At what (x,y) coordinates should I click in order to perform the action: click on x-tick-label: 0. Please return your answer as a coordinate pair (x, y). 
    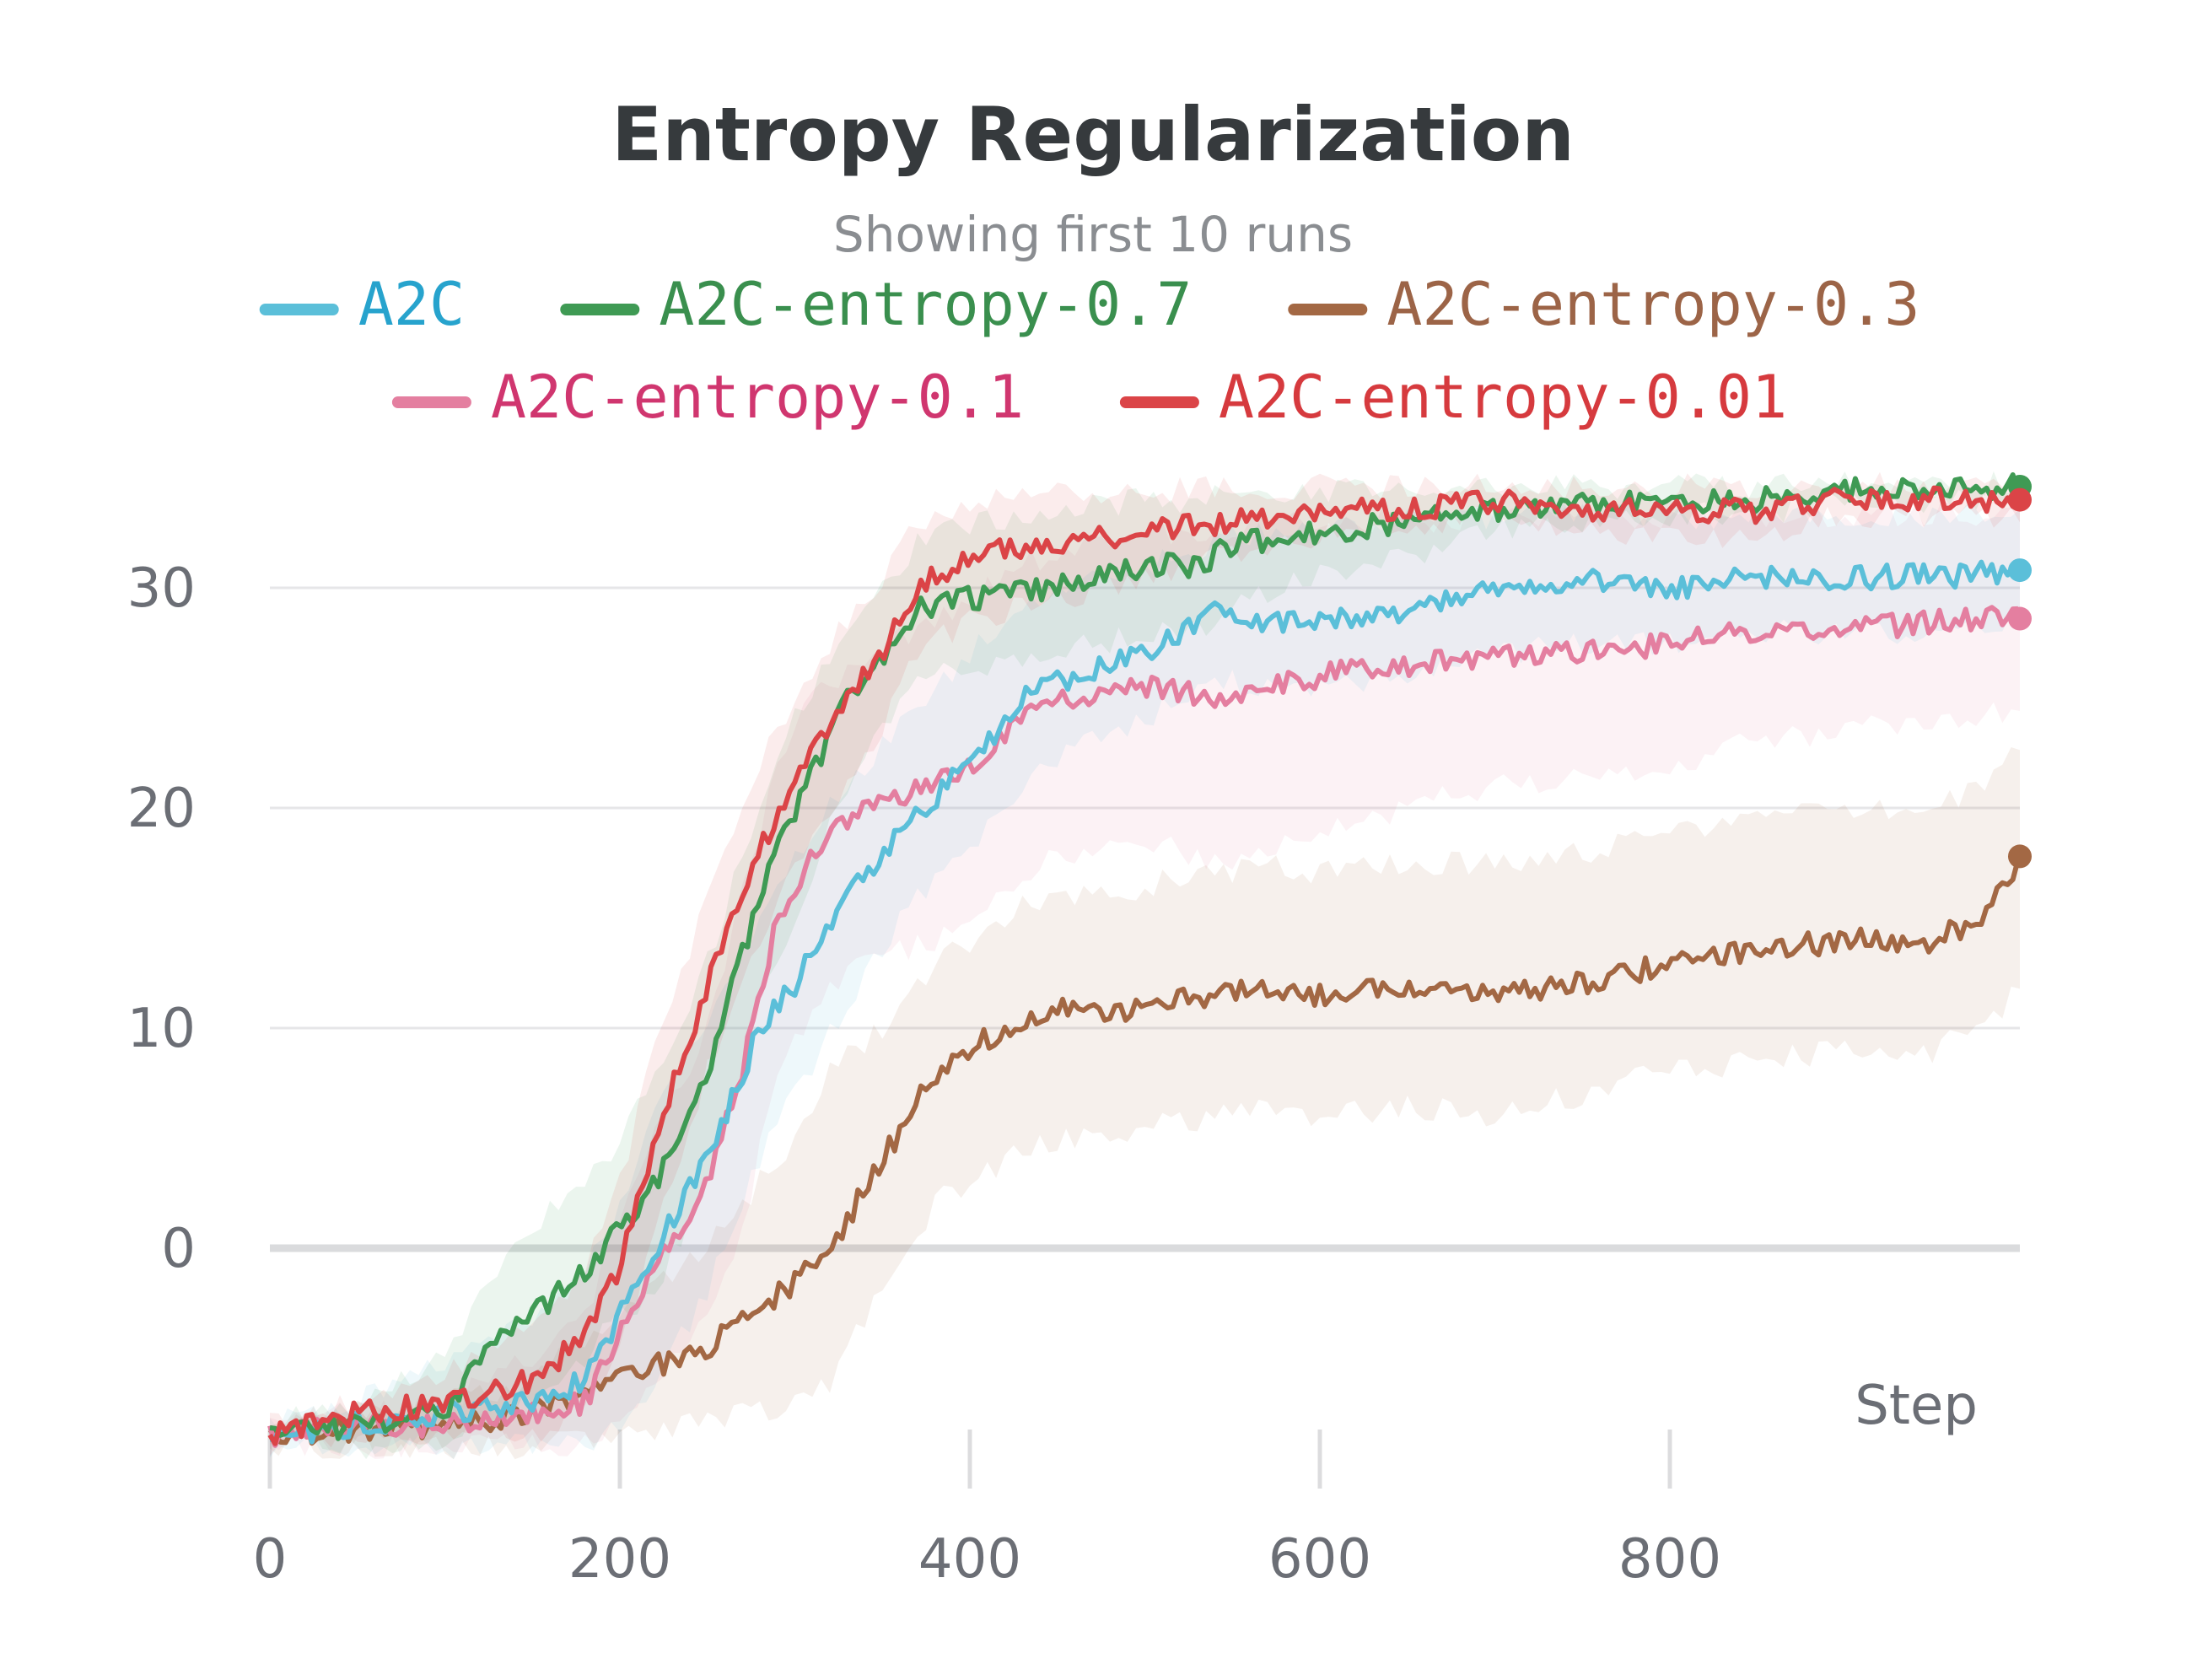
    Looking at the image, I should click on (270, 1560).